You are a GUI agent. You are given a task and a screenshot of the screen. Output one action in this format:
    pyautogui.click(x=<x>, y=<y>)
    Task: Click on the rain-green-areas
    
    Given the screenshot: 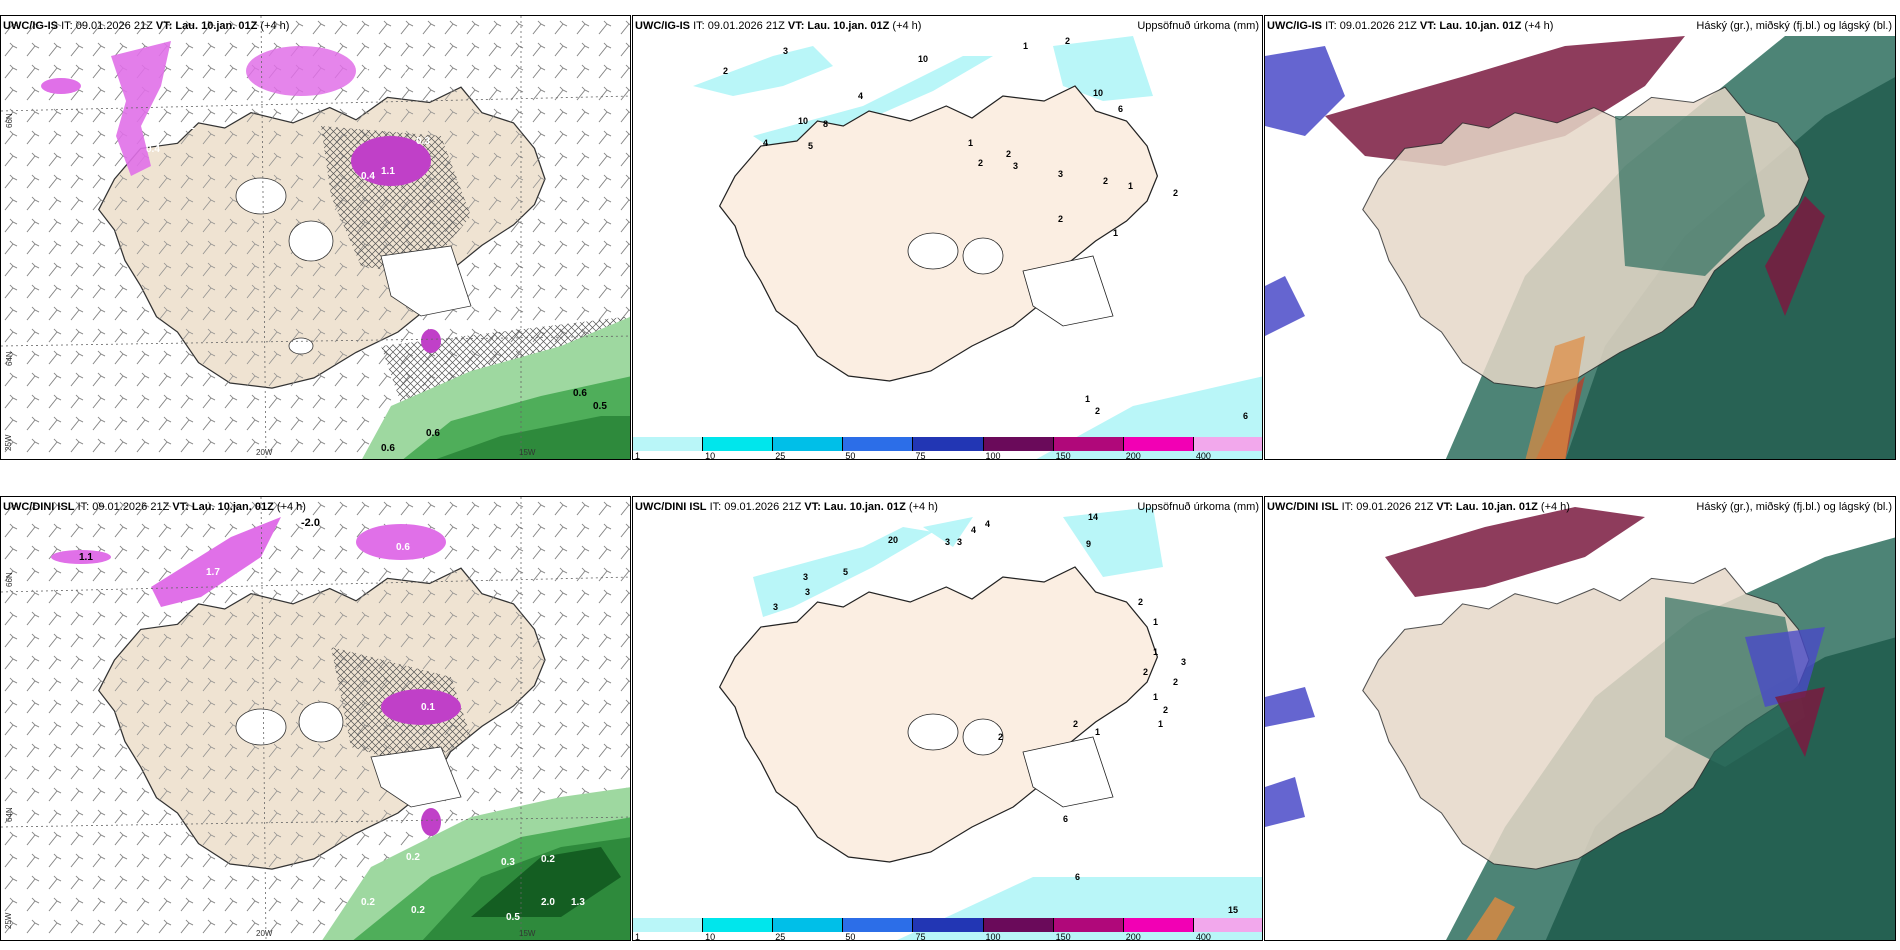 What is the action you would take?
    pyautogui.click(x=496, y=387)
    